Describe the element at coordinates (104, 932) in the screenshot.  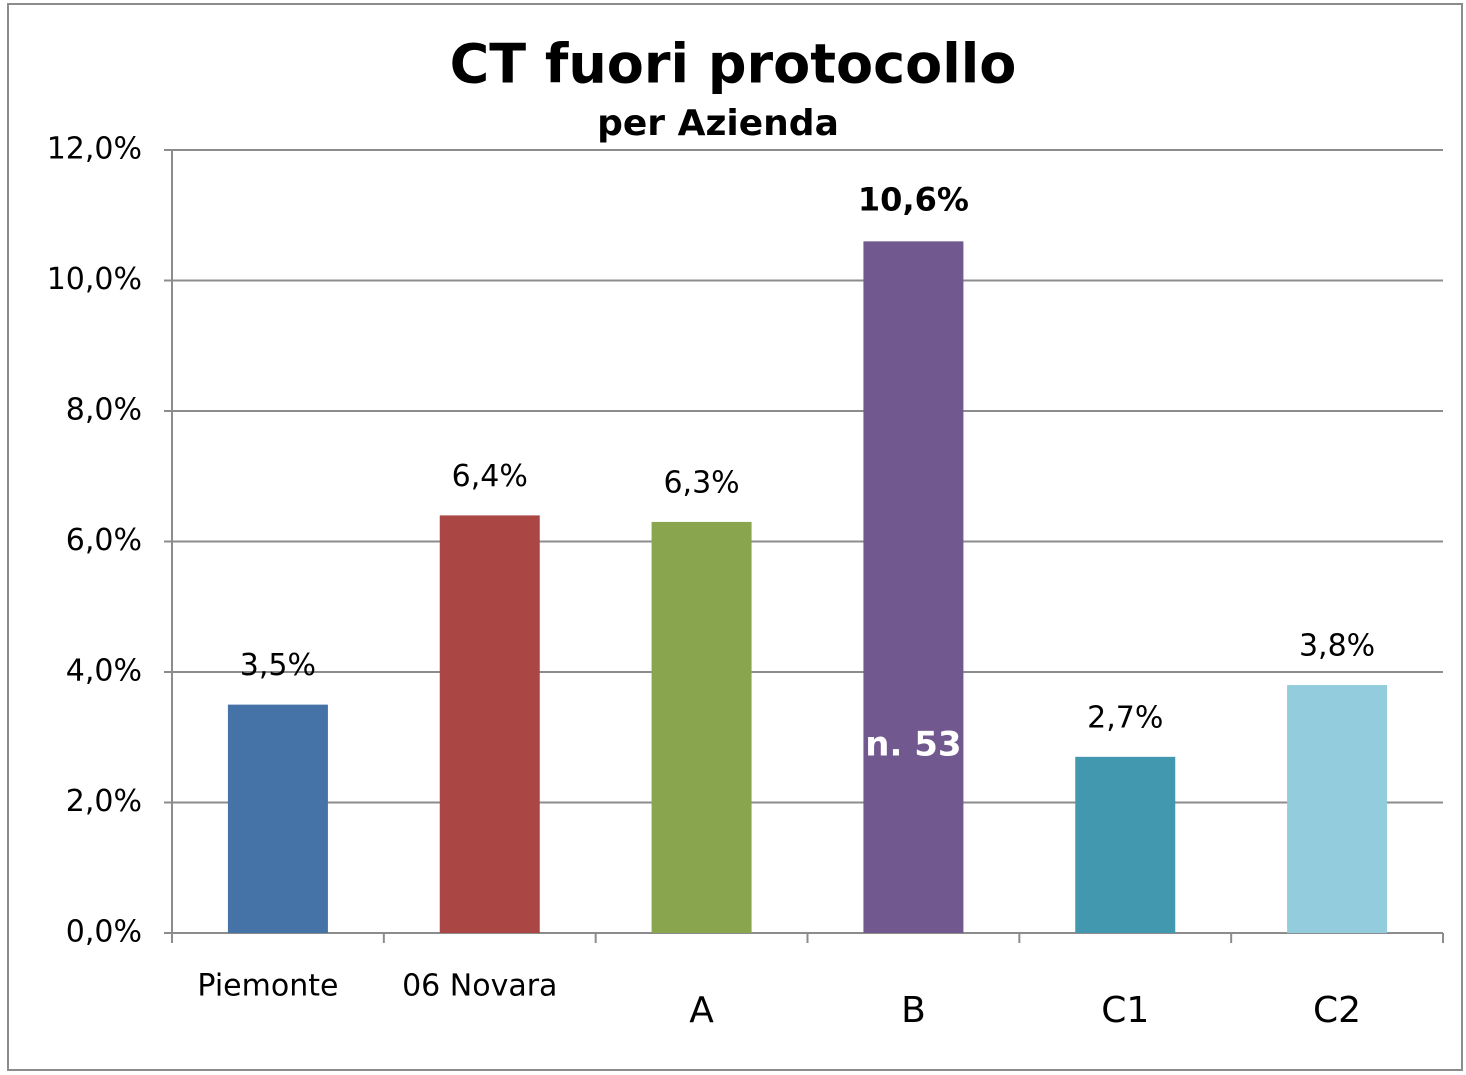
I see `y-tick-label: 0,0%` at that location.